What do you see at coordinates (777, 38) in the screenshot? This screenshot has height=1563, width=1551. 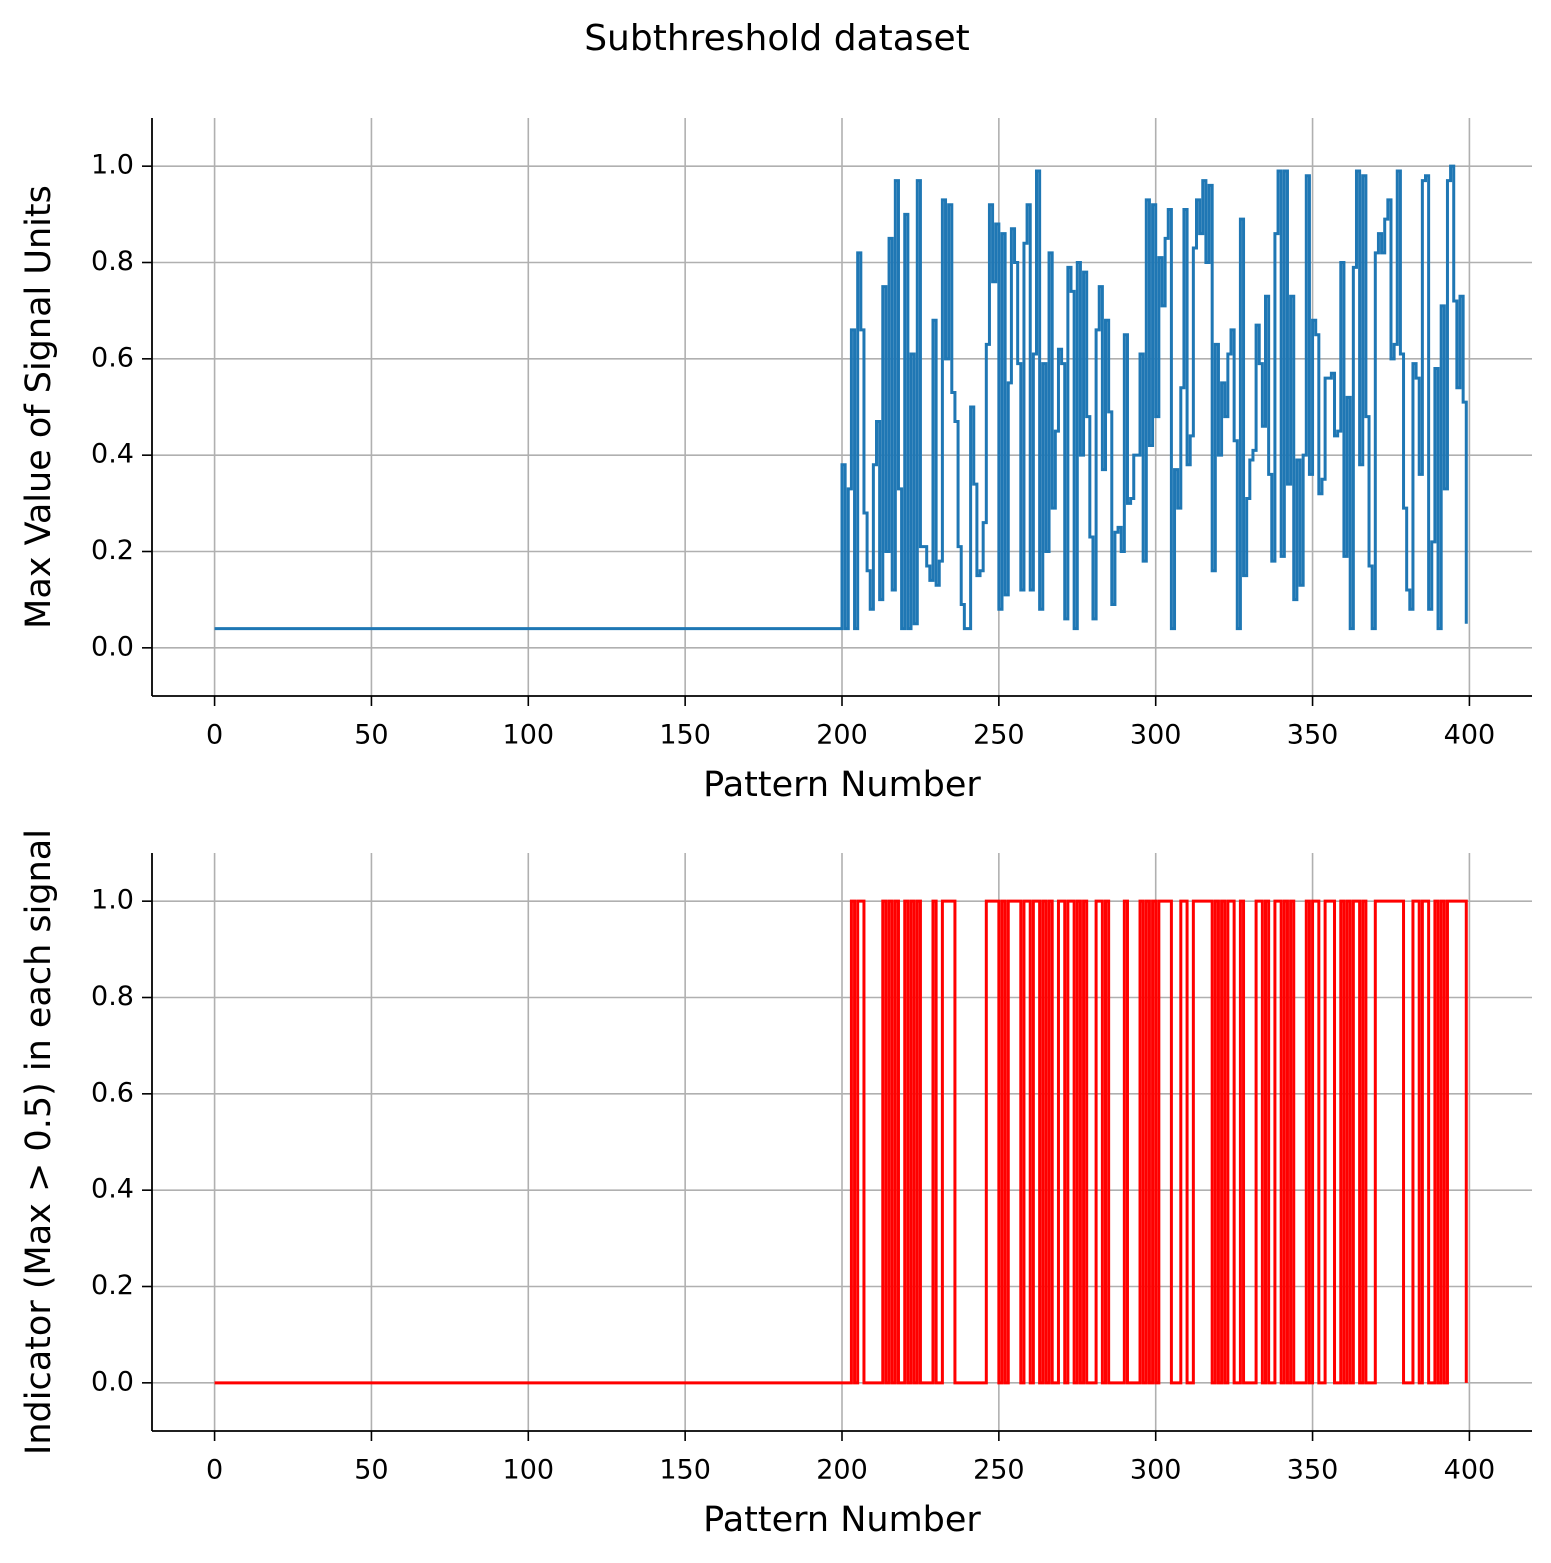 I see `figure-title: Subthreshold dataset` at bounding box center [777, 38].